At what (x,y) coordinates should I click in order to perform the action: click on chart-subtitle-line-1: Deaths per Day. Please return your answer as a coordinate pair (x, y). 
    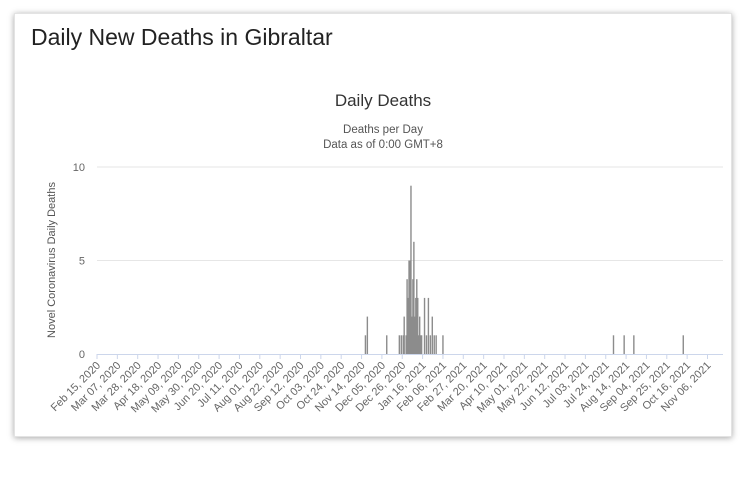
    Looking at the image, I should click on (383, 130).